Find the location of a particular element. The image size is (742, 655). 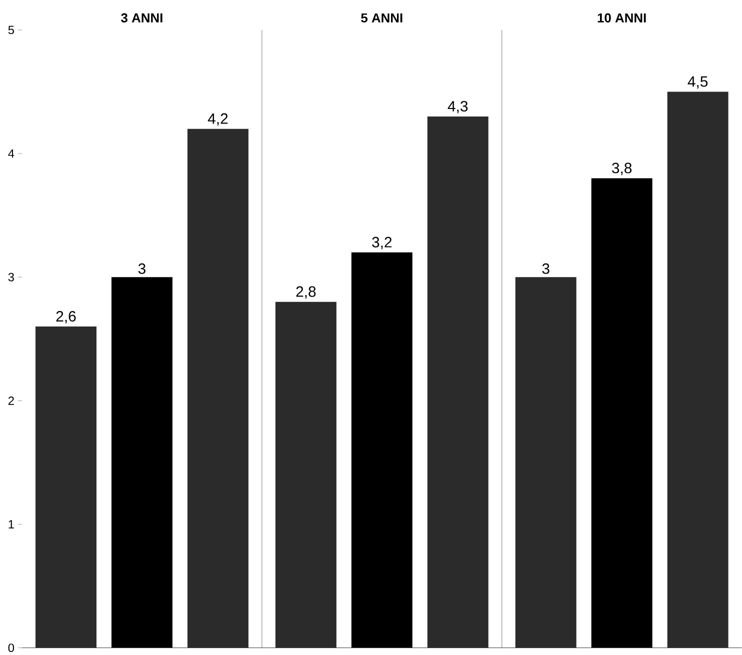

data-label: 2,6 is located at coordinates (66, 317).